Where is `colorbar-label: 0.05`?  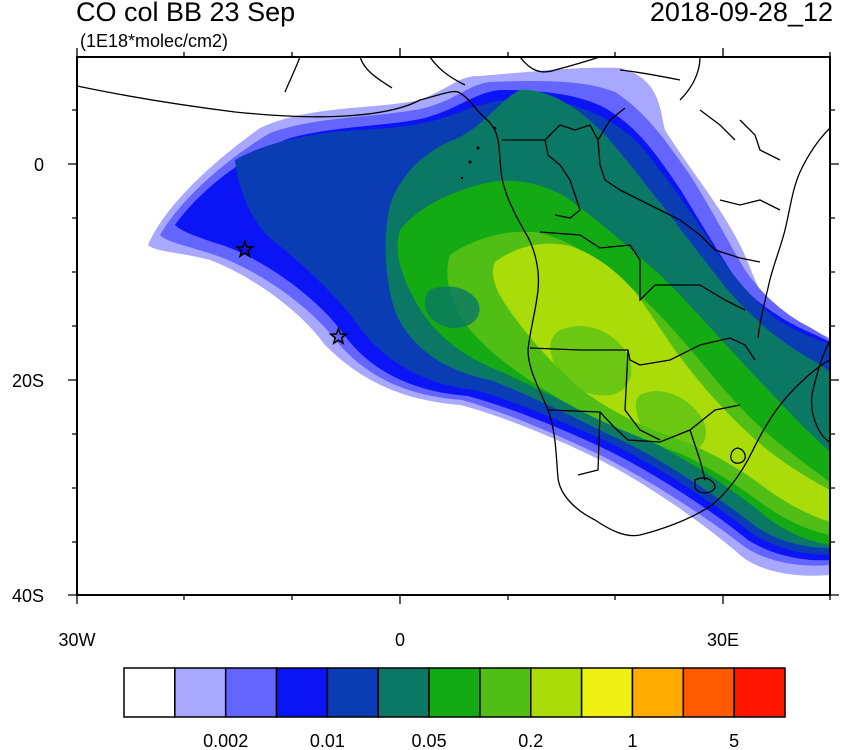 colorbar-label: 0.05 is located at coordinates (429, 740).